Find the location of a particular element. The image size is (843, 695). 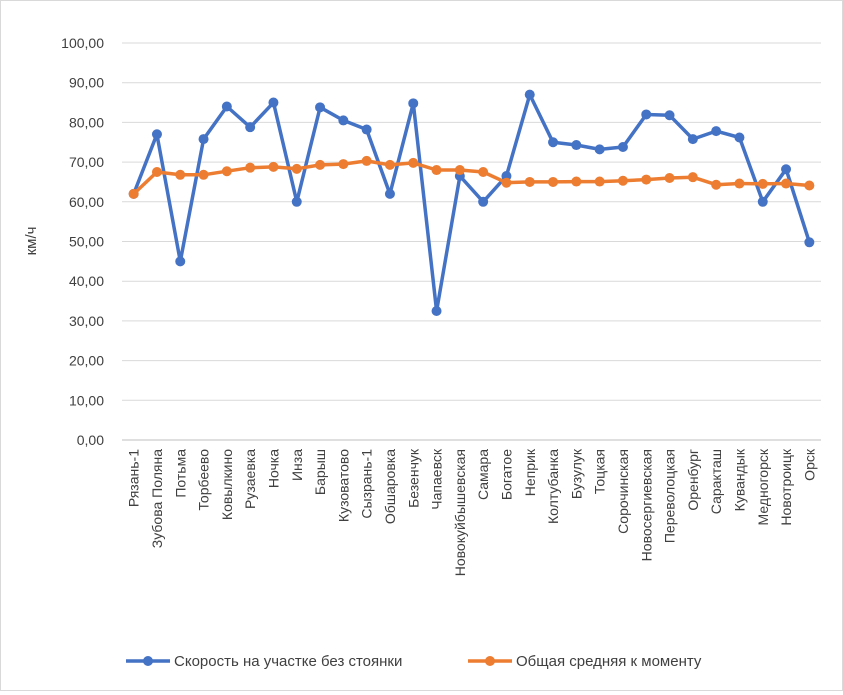

x-tick-label: Оренбург is located at coordinates (693, 480).